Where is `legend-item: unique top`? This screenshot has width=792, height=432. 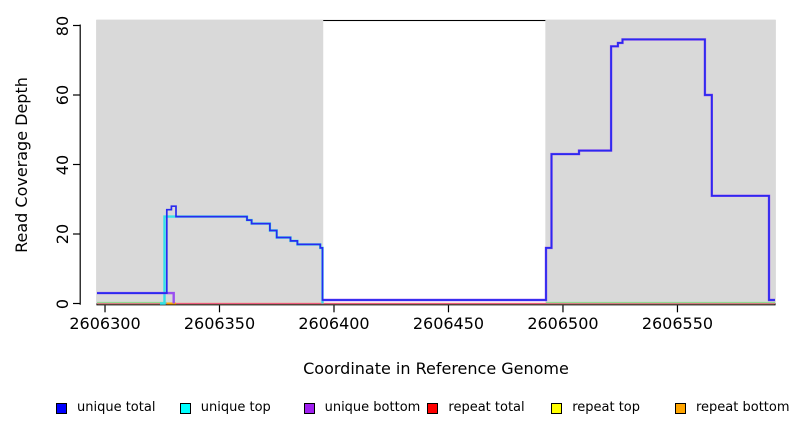 legend-item: unique top is located at coordinates (225, 408).